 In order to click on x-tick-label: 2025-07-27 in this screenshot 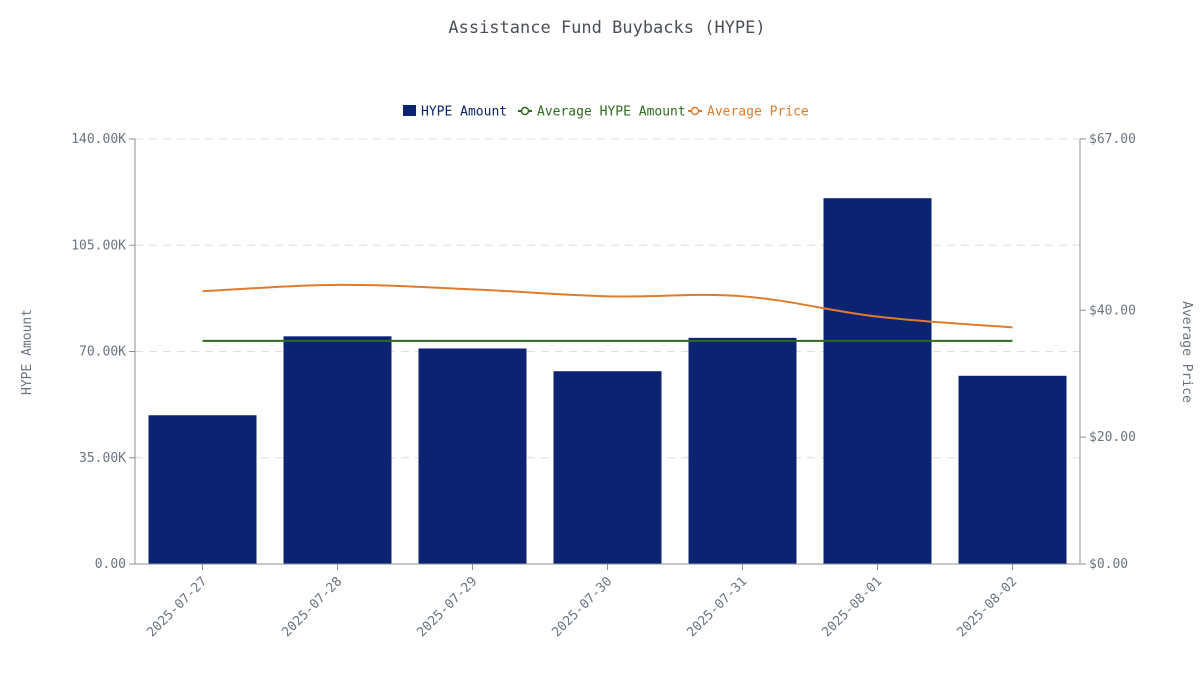, I will do `click(177, 607)`.